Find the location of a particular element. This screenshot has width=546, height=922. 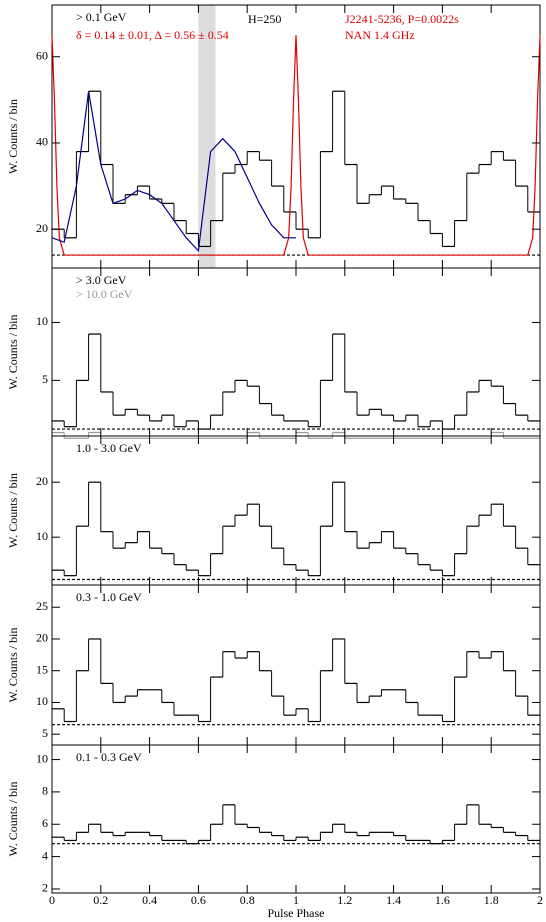

fit-curve is located at coordinates (173, 172).